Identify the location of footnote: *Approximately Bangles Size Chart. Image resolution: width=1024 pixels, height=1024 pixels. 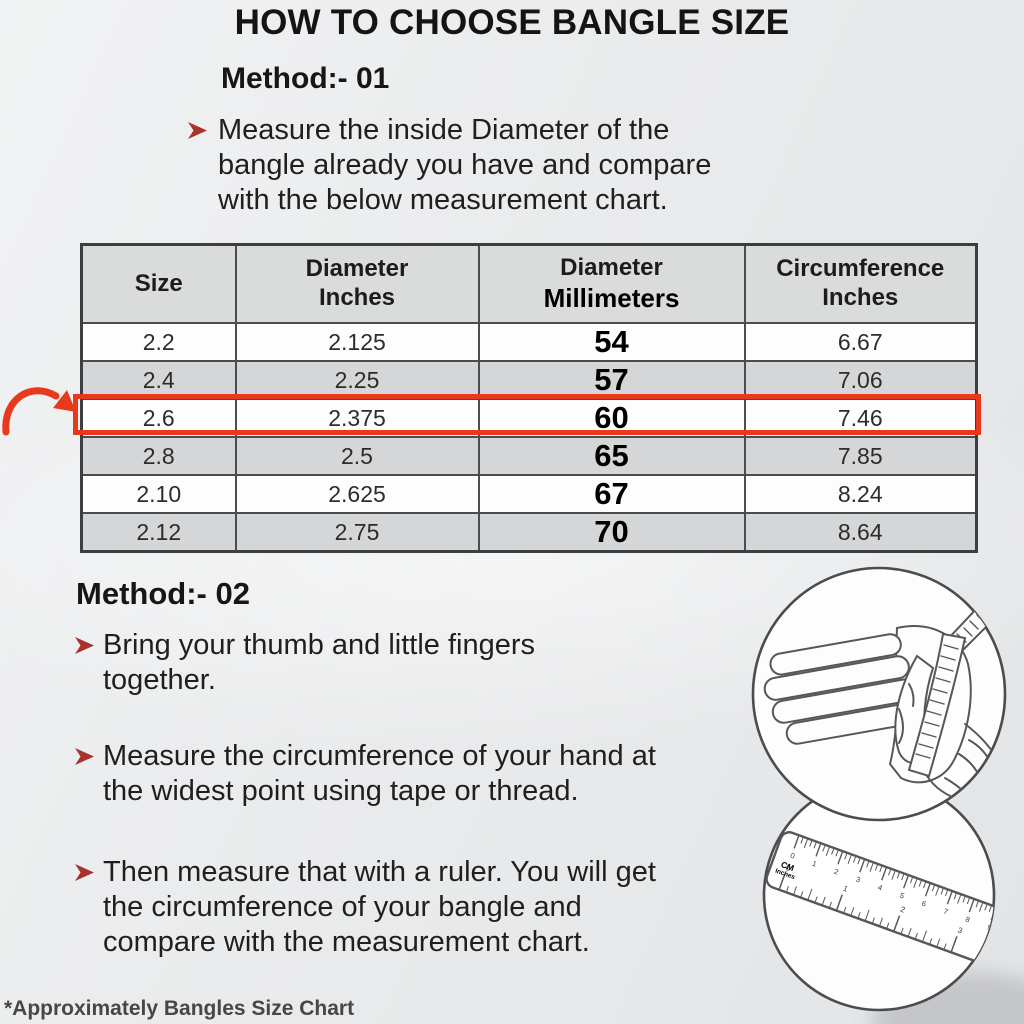
(179, 1008).